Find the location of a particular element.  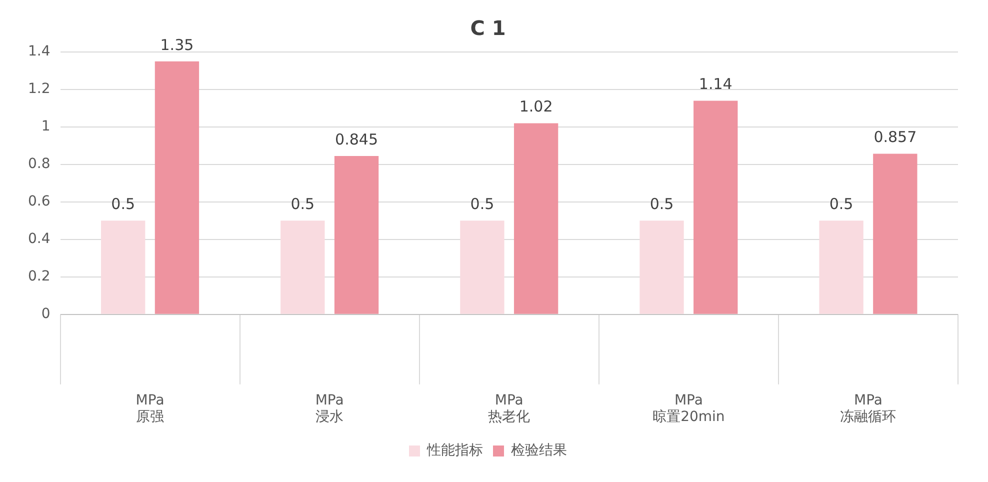

data-label: 1.35 is located at coordinates (177, 45).